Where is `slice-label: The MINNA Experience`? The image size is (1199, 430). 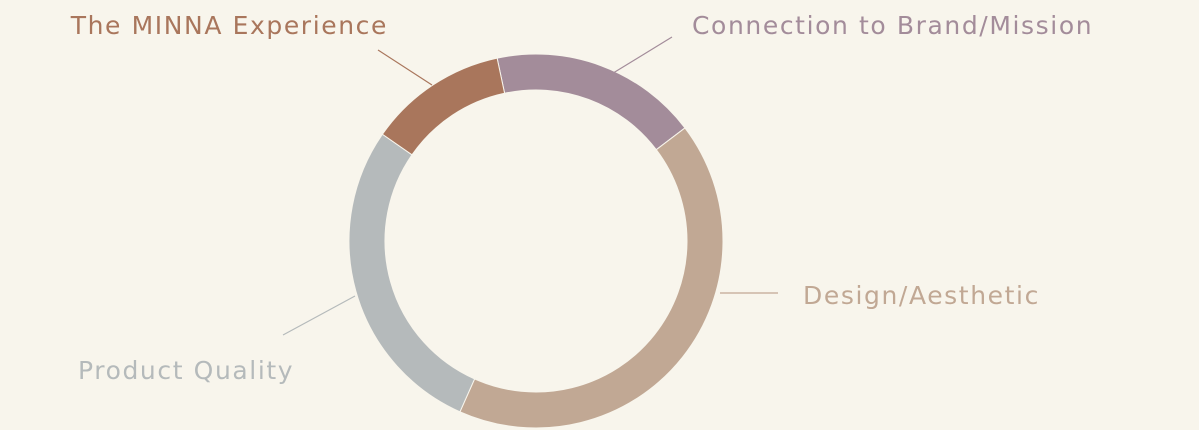
slice-label: The MINNA Experience is located at coordinates (229, 25).